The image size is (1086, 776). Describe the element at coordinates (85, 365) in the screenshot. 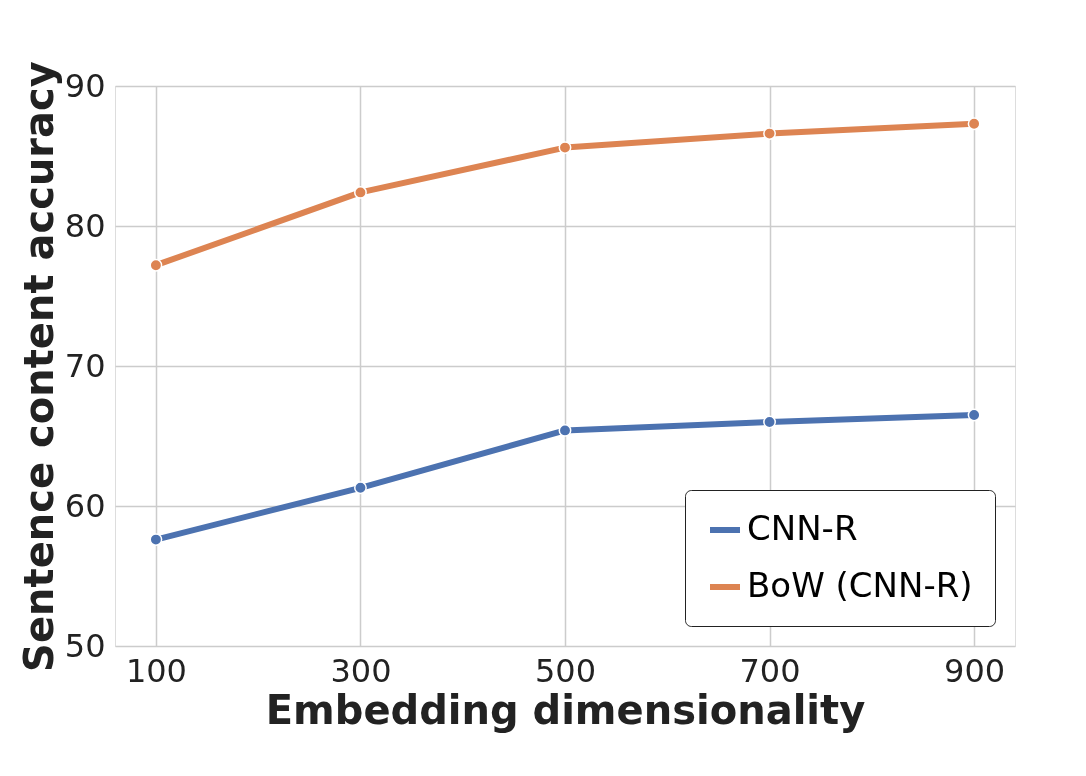

I see `y-tick-label: 70` at that location.